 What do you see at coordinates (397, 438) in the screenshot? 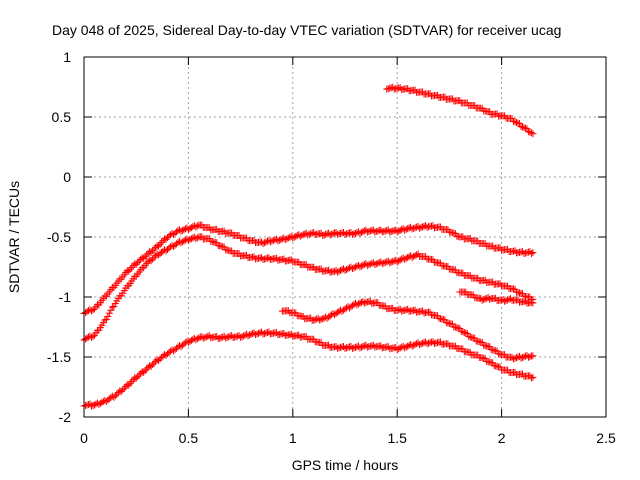
I see `x-tick-label: 1.5` at bounding box center [397, 438].